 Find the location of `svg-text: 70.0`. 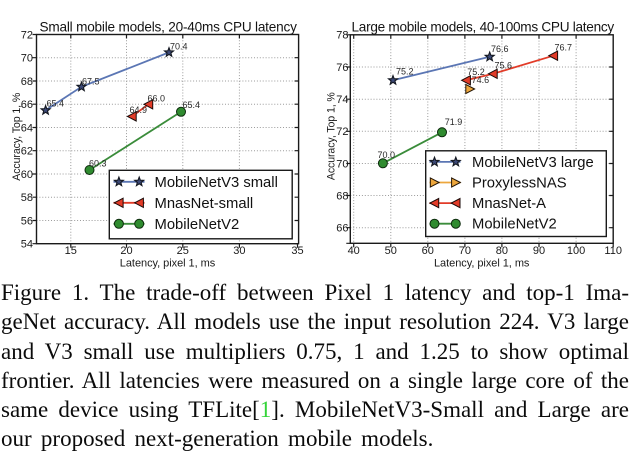

svg-text: 70.0 is located at coordinates (387, 155).